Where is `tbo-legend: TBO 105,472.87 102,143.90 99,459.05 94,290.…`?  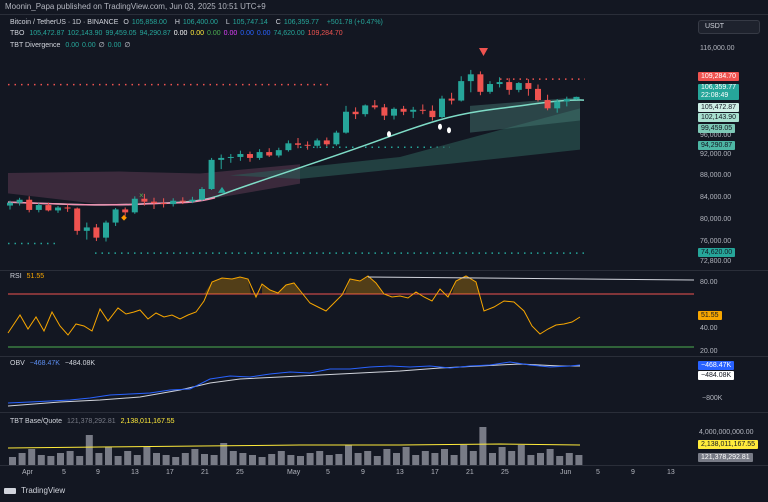 tbo-legend: TBO 105,472.87 102,143.90 99,459.05 94,290.… is located at coordinates (179, 33).